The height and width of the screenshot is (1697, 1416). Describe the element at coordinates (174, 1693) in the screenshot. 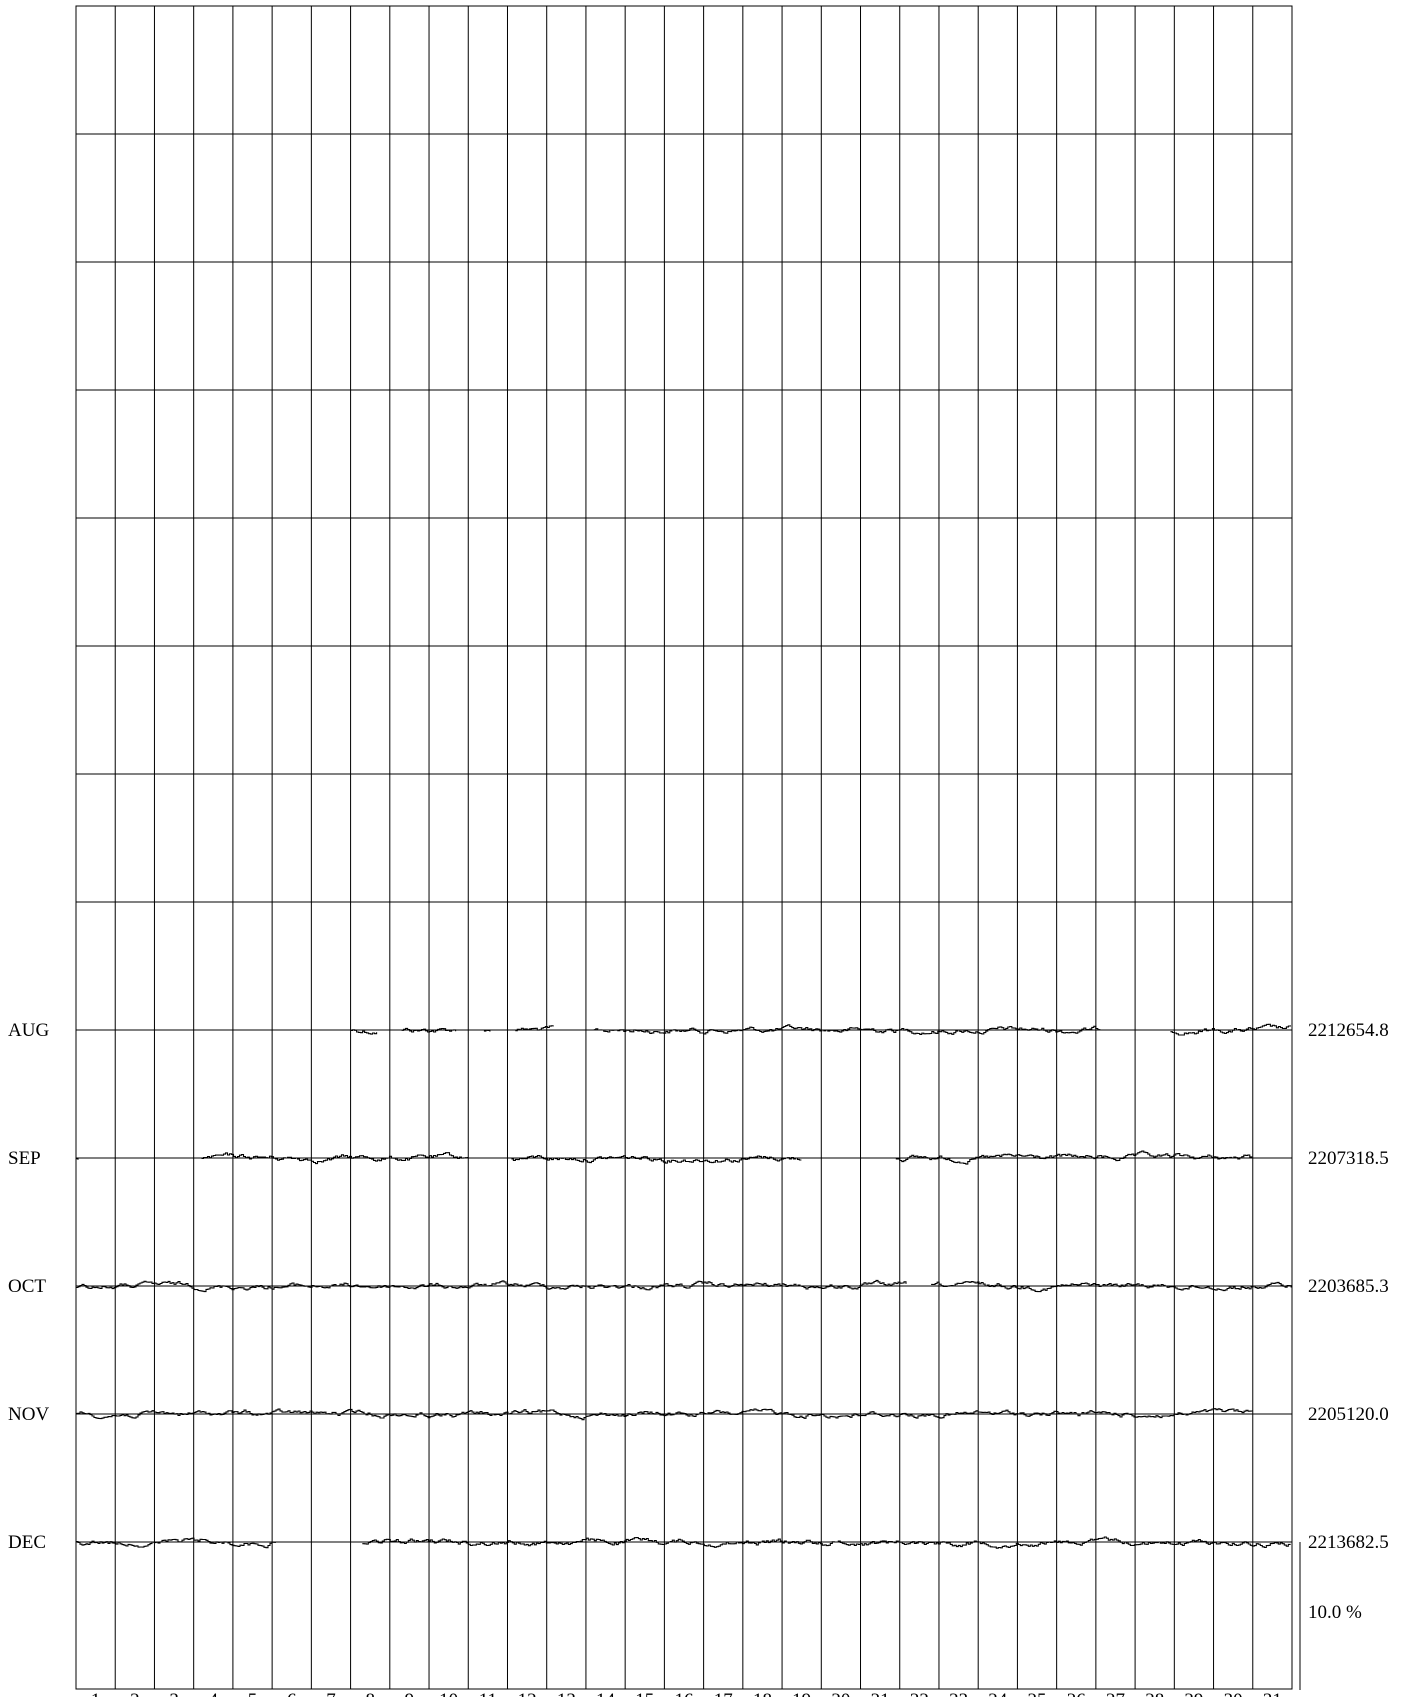

I see `x-tick-label: 3` at that location.